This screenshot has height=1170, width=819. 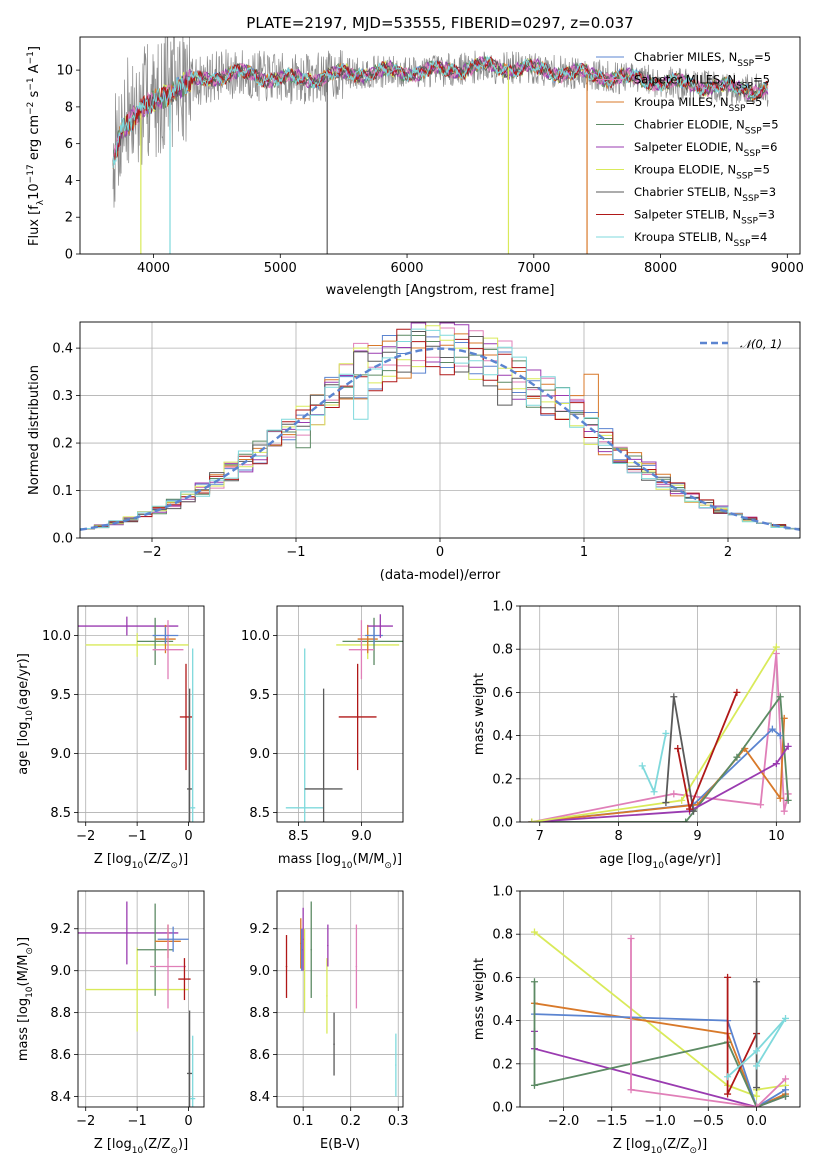 What do you see at coordinates (756, 1121) in the screenshot?
I see `x-tick-label: 0.0` at bounding box center [756, 1121].